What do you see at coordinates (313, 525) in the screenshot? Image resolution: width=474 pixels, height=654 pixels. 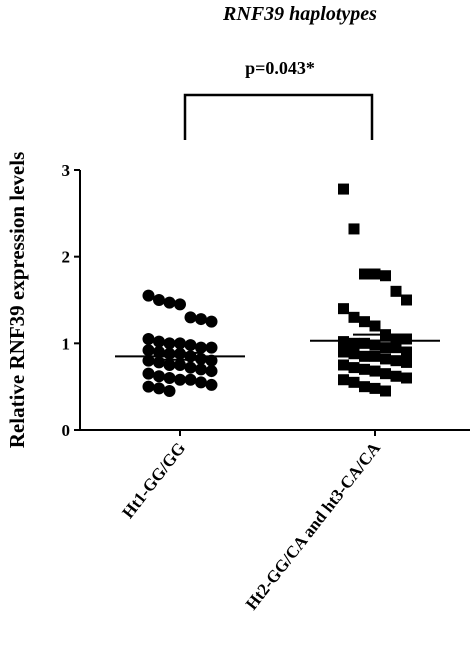 I see `x-tick-label: Ht2-GG/CA and ht3-CA/CA` at bounding box center [313, 525].